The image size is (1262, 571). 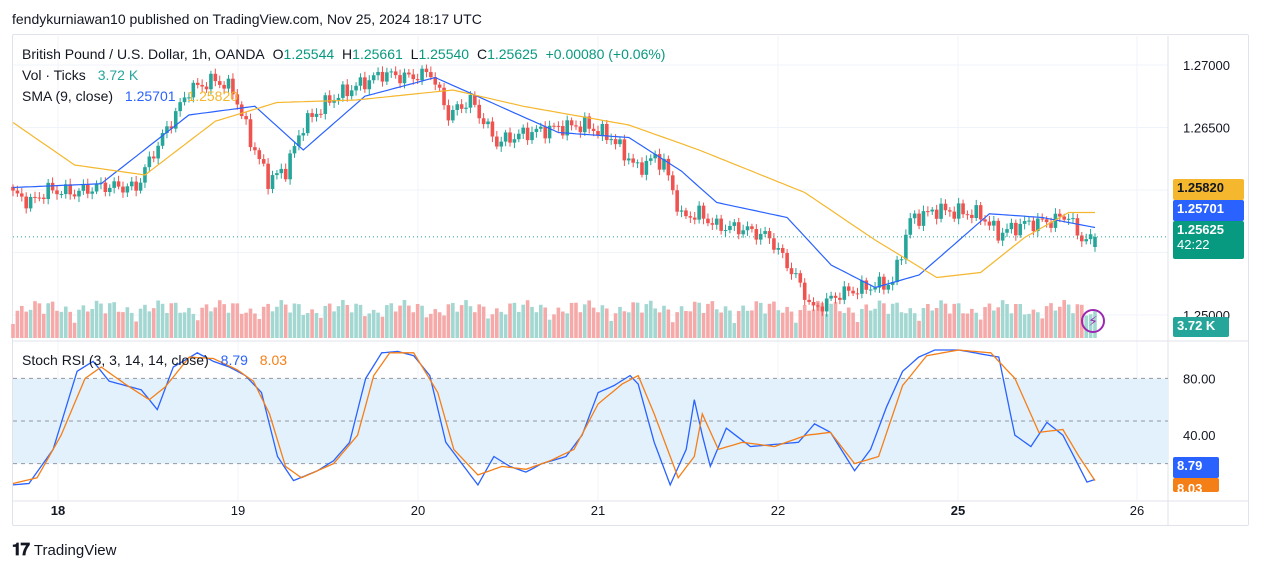 What do you see at coordinates (347, 54) in the screenshot?
I see `legend-h-label: H` at bounding box center [347, 54].